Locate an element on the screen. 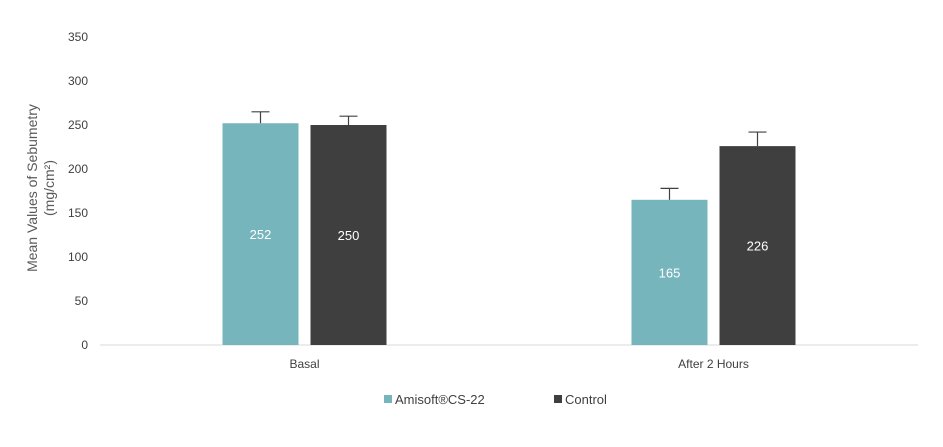  x-category-label: Basal is located at coordinates (304, 364).